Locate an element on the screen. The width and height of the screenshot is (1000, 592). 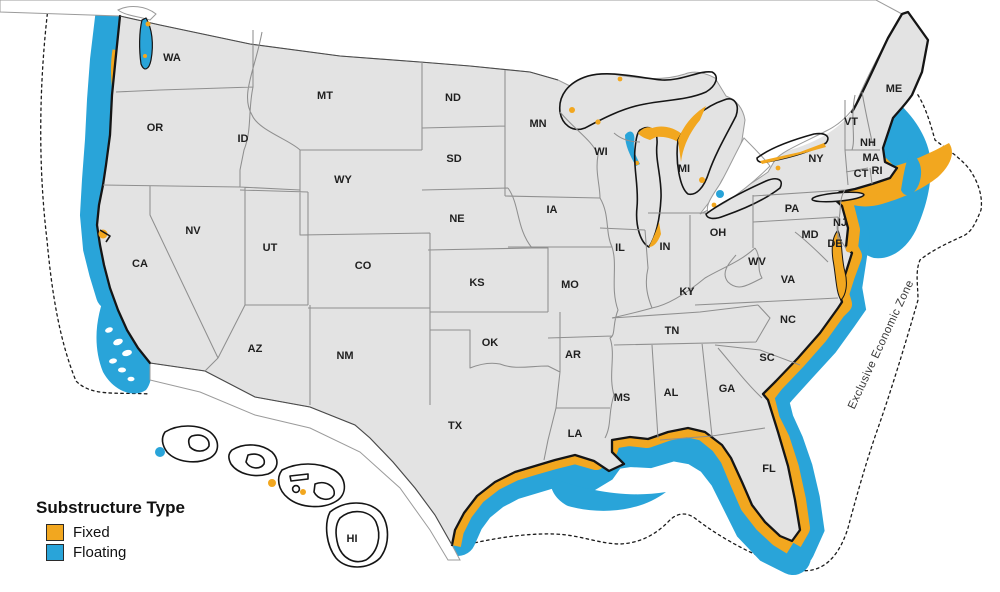
state-label-fl: FL is located at coordinates (769, 469).